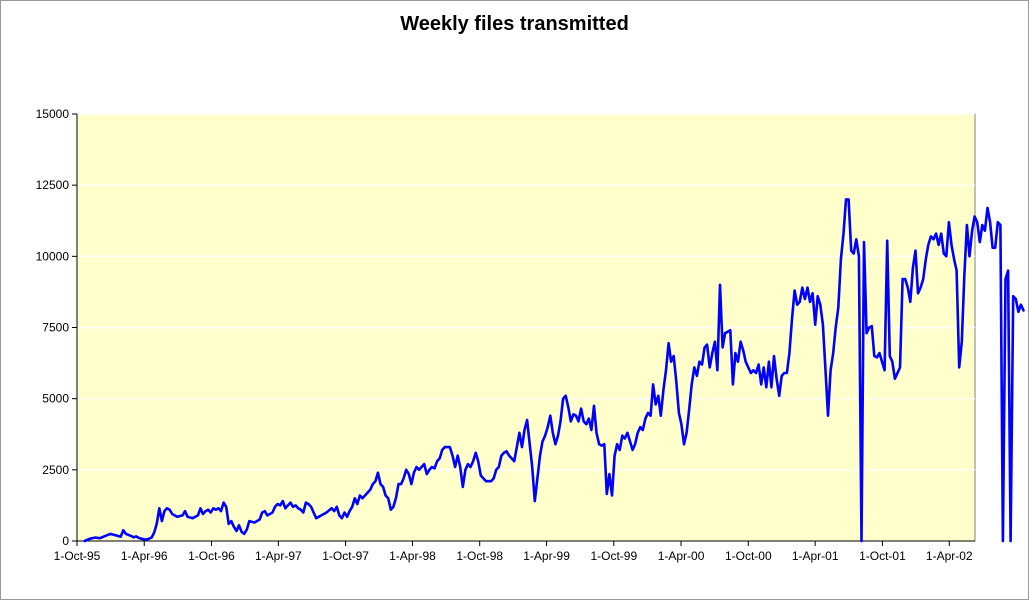 The height and width of the screenshot is (600, 1029). What do you see at coordinates (882, 556) in the screenshot?
I see `x-tick-label: 1-Oct-01` at bounding box center [882, 556].